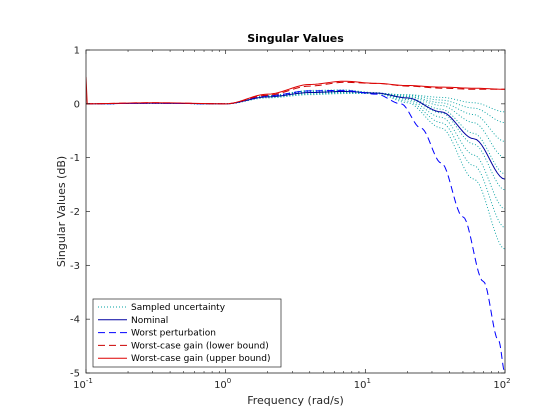 This screenshot has height=420, width=560. Describe the element at coordinates (178, 308) in the screenshot. I see `legend-label: Sampled uncertainty` at that location.